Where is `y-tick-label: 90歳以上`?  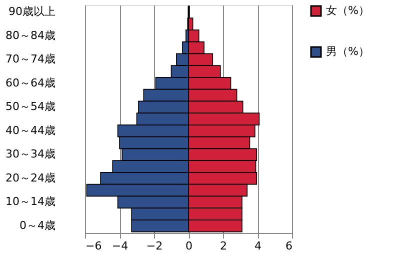 y-tick-label: 90歳以上 is located at coordinates (32, 11).